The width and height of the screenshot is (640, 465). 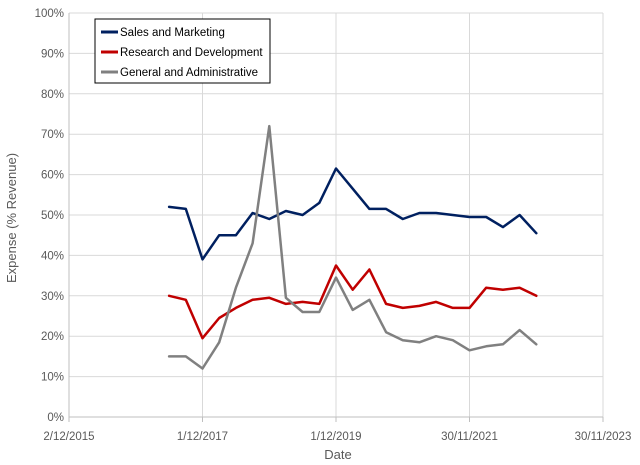 I want to click on x-tick-label: 1/12/2019, so click(x=335, y=437).